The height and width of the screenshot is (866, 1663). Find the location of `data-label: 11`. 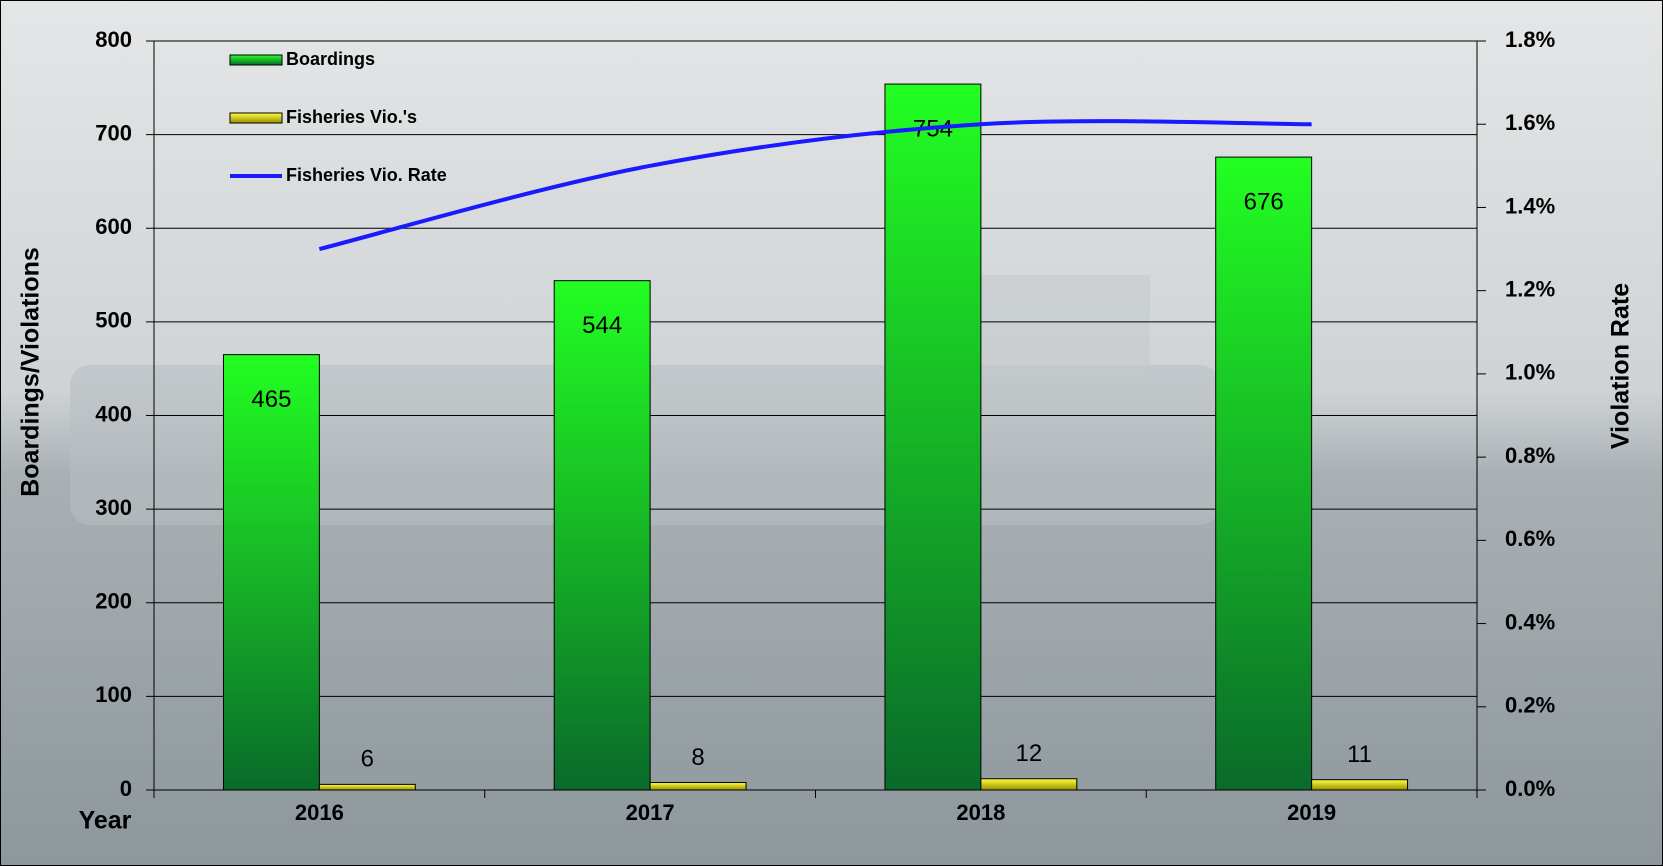

data-label: 11 is located at coordinates (1359, 754).